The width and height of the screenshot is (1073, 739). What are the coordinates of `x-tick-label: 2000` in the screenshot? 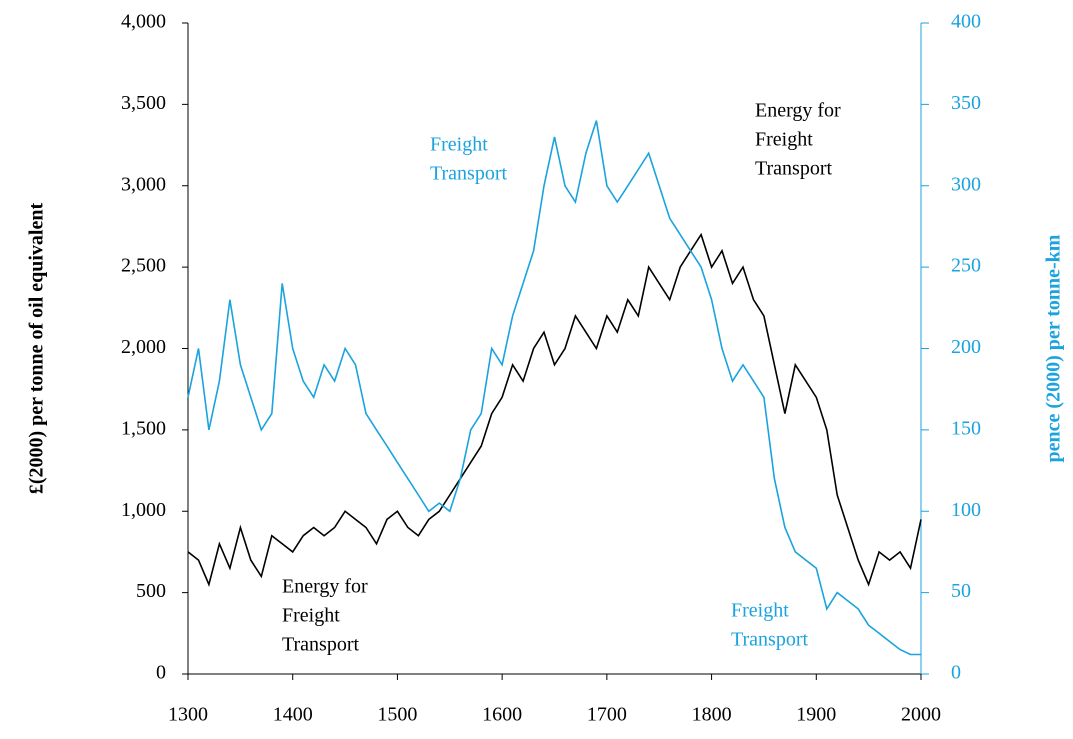 It's located at (921, 715).